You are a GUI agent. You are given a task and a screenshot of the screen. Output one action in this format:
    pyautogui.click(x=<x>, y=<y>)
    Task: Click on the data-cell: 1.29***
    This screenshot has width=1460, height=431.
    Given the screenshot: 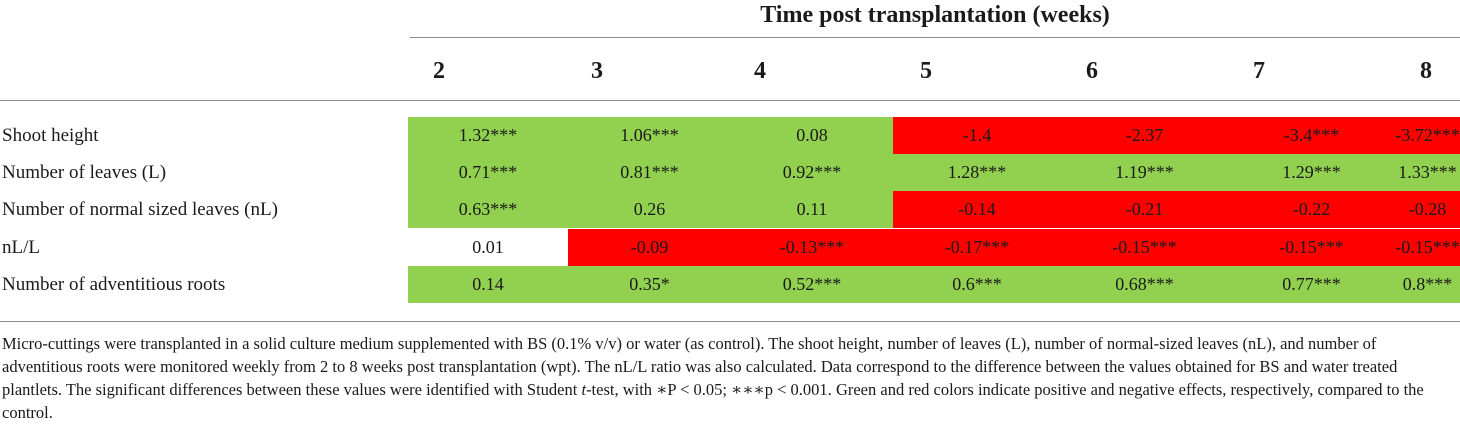 What is the action you would take?
    pyautogui.click(x=1311, y=172)
    